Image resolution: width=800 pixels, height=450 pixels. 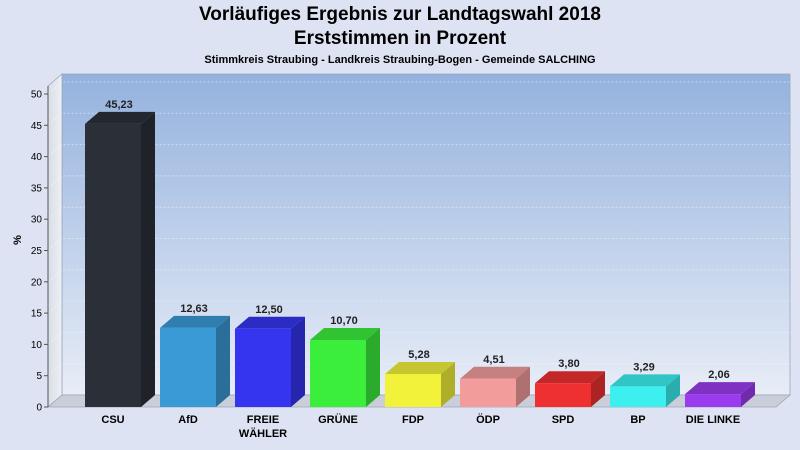 I want to click on y-tick-label: 40, so click(x=37, y=157).